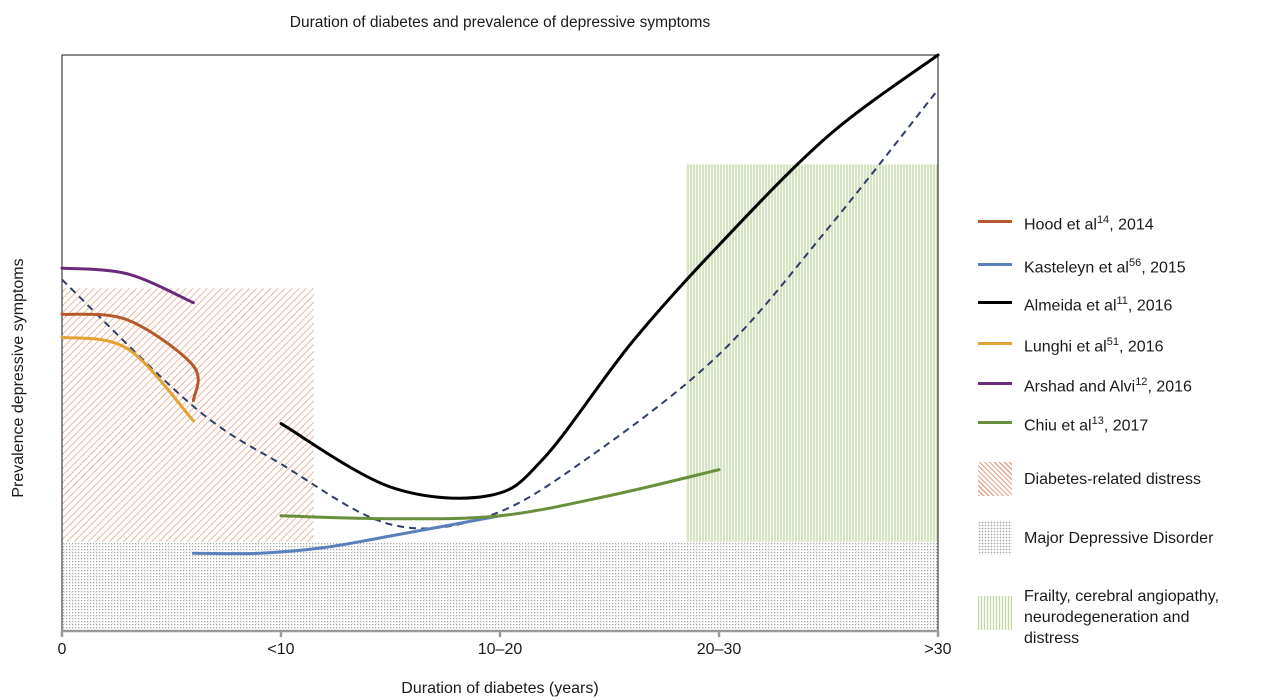 This screenshot has width=1286, height=700. Describe the element at coordinates (1108, 386) in the screenshot. I see `legend-label: Arshad and Alvi12, 2016` at that location.